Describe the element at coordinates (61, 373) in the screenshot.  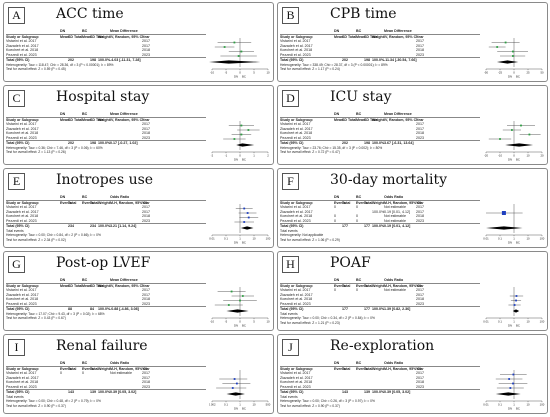
I see `dn-value: 0` at that location.